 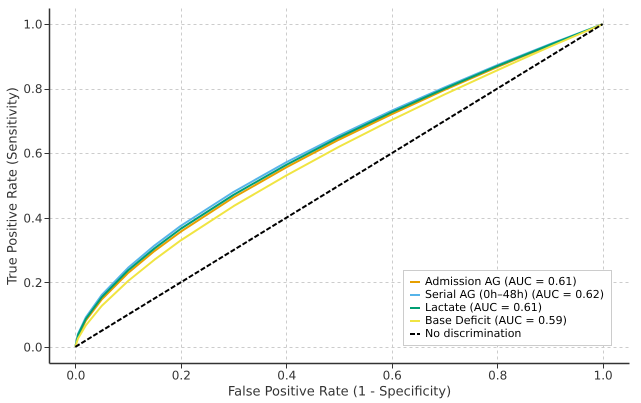 I want to click on legend-label: No discrimination, so click(x=473, y=333).